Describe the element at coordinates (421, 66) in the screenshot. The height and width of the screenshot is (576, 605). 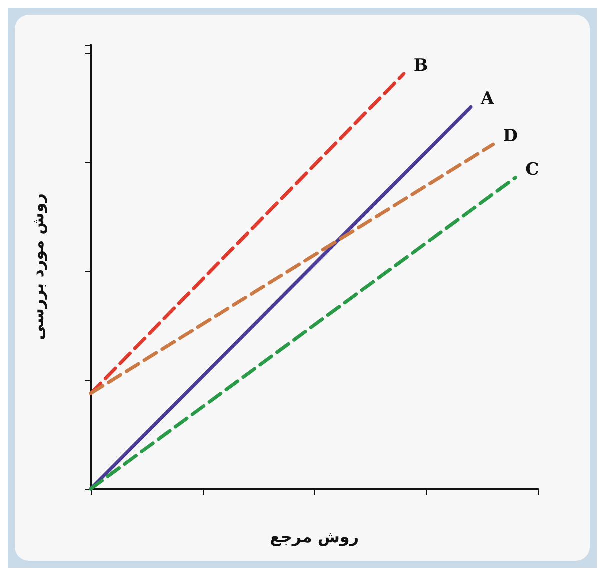
I see `series-label: B` at that location.